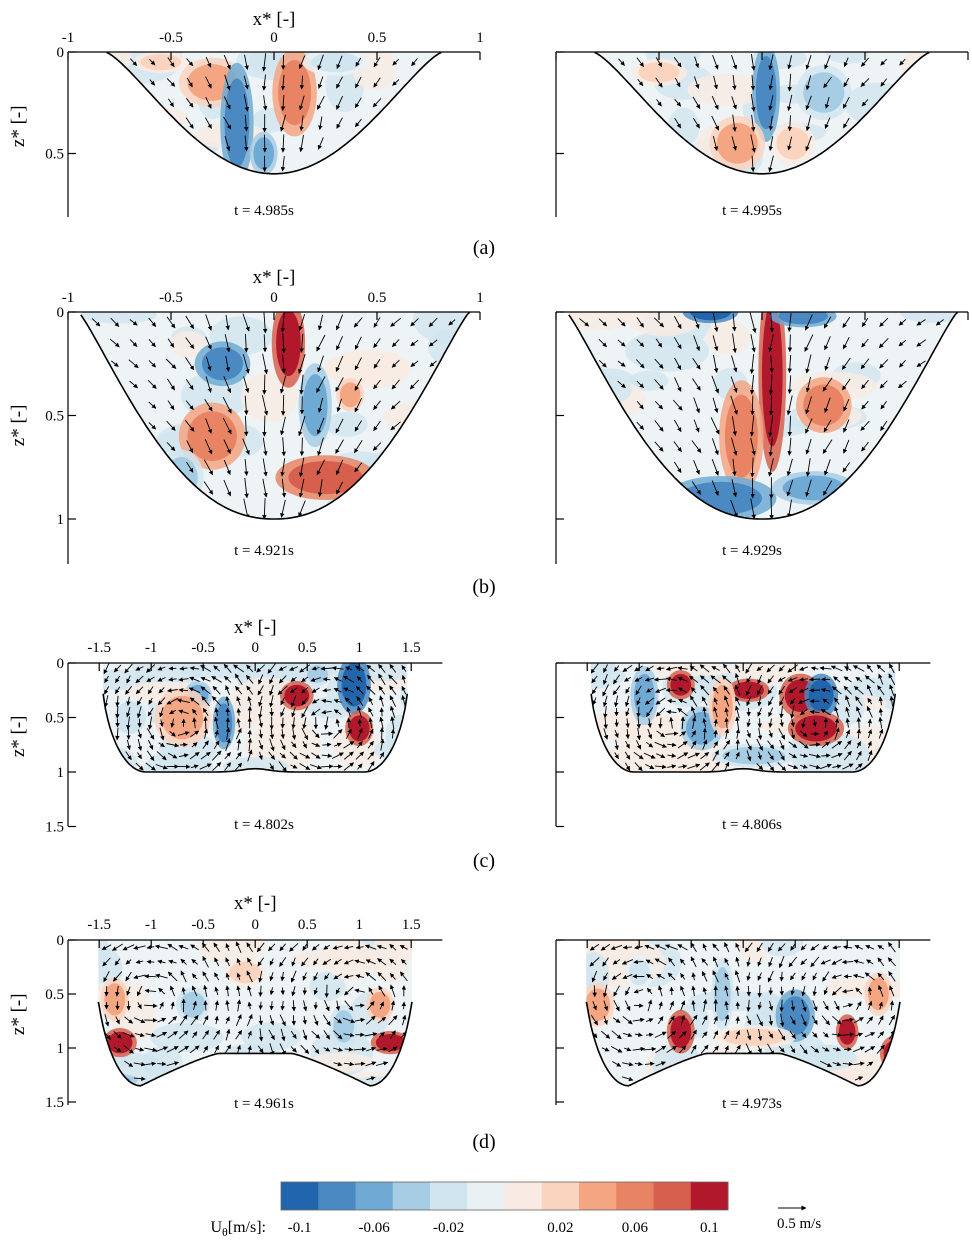  I want to click on colorbar-tick-label: -0.1, so click(300, 1228).